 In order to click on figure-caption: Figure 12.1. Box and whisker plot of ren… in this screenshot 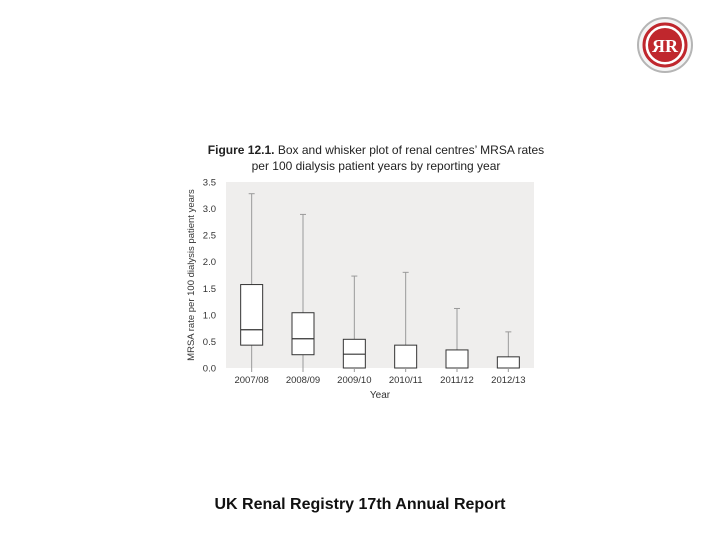, I will do `click(376, 158)`.